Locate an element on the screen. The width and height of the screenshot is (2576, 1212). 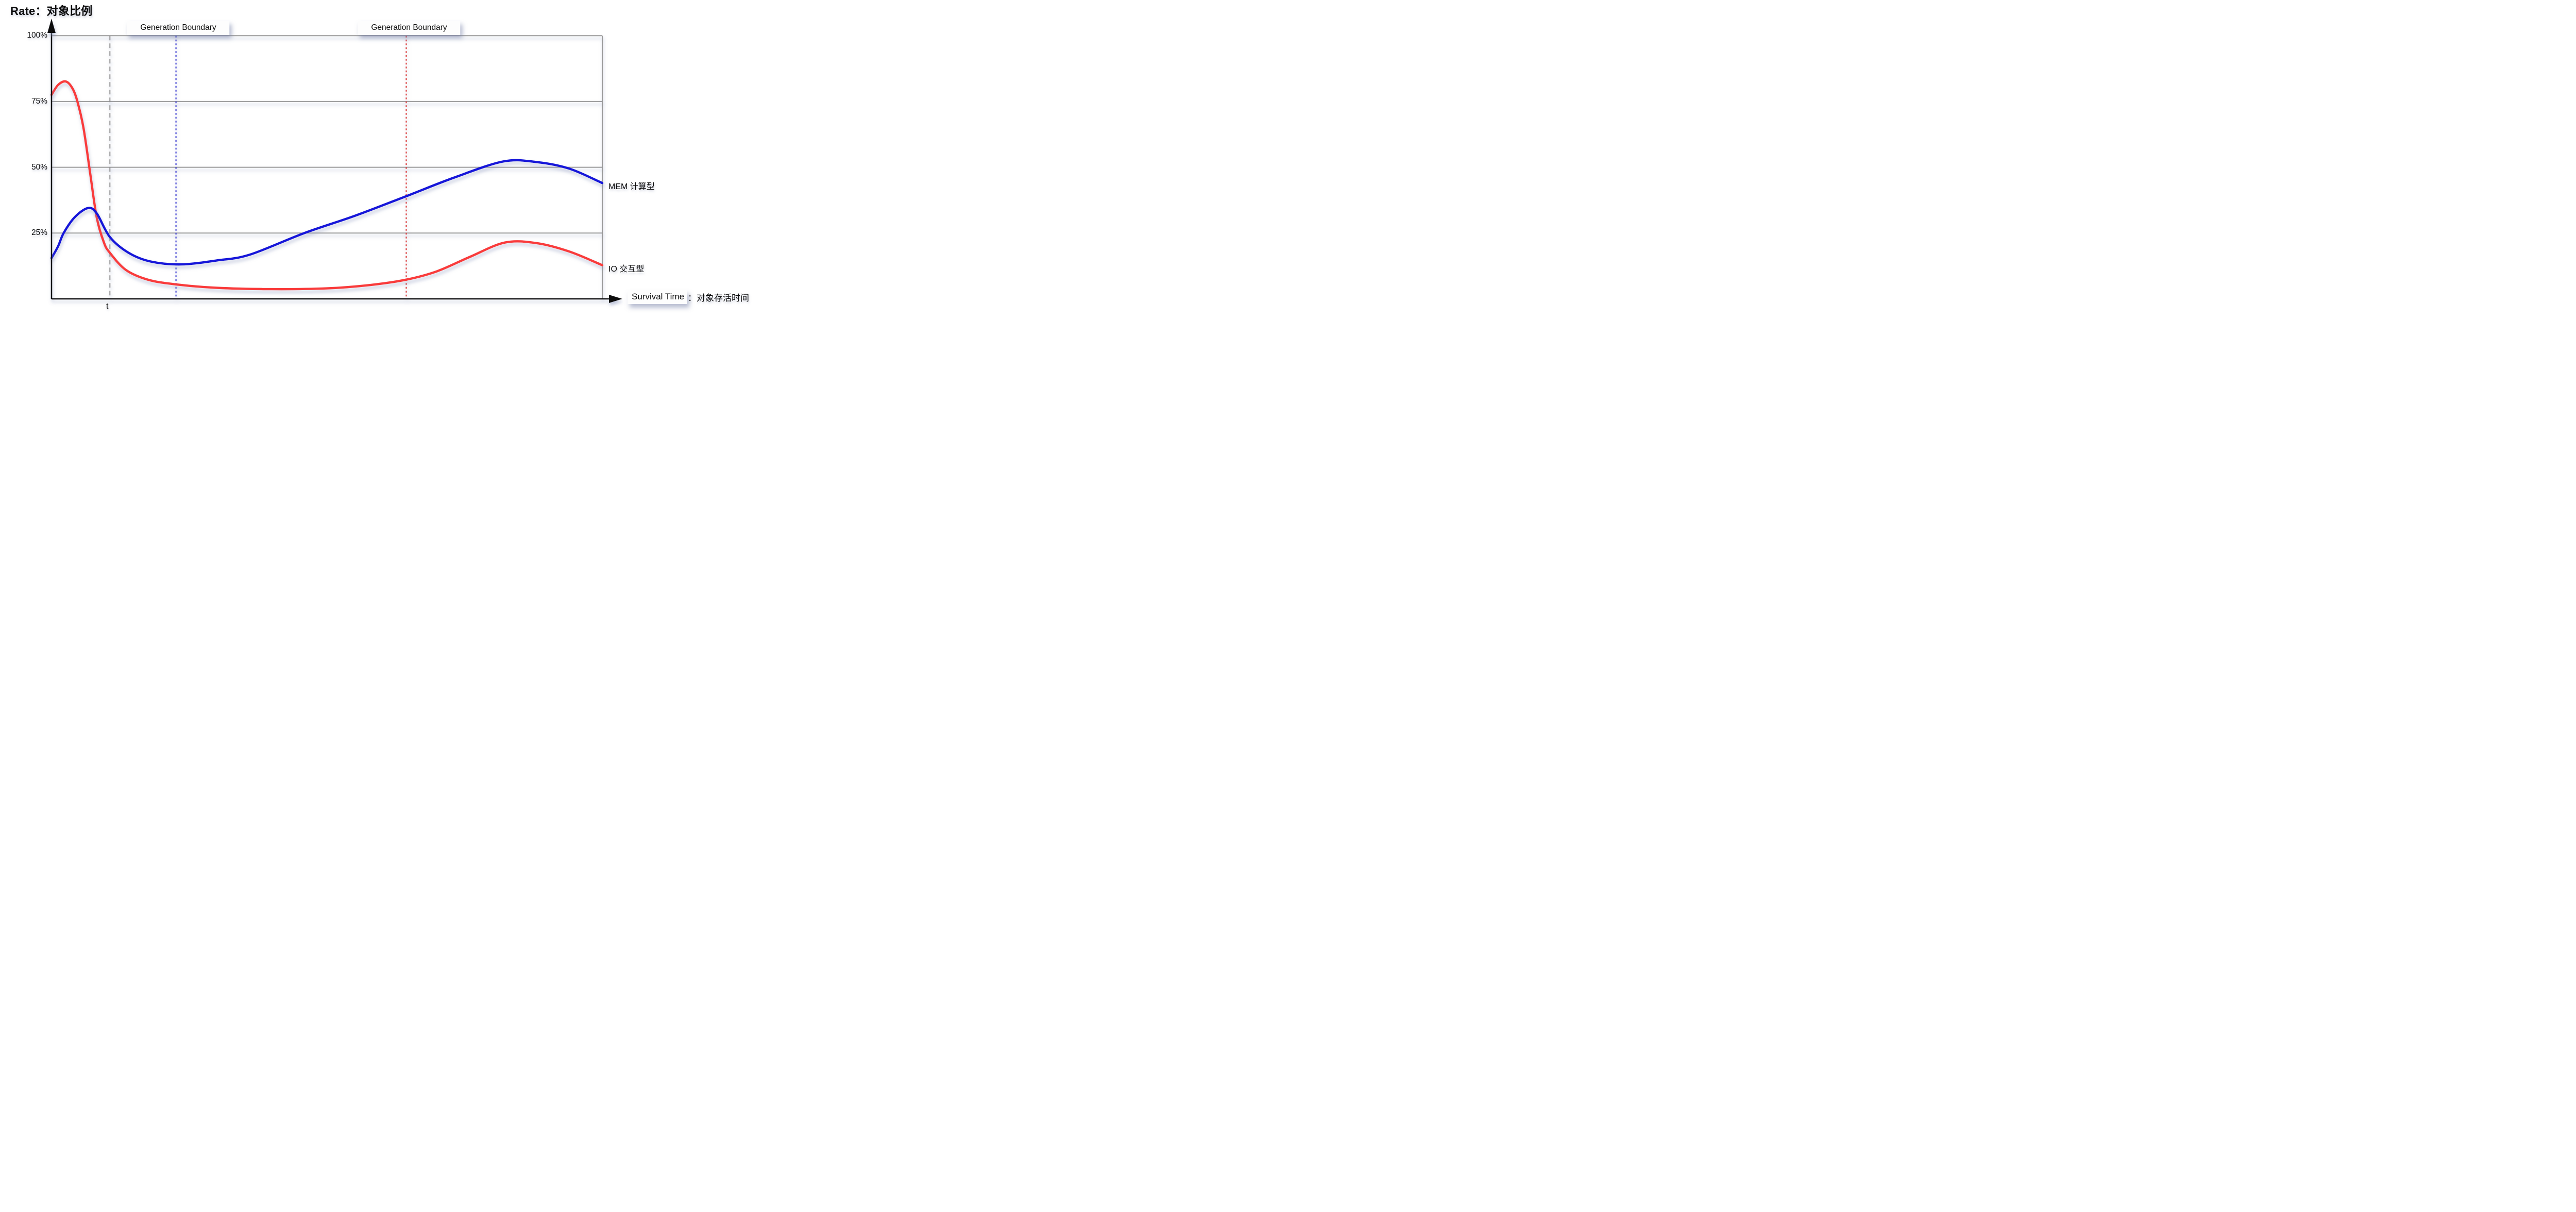
y-tick-25: 25% is located at coordinates (39, 232).